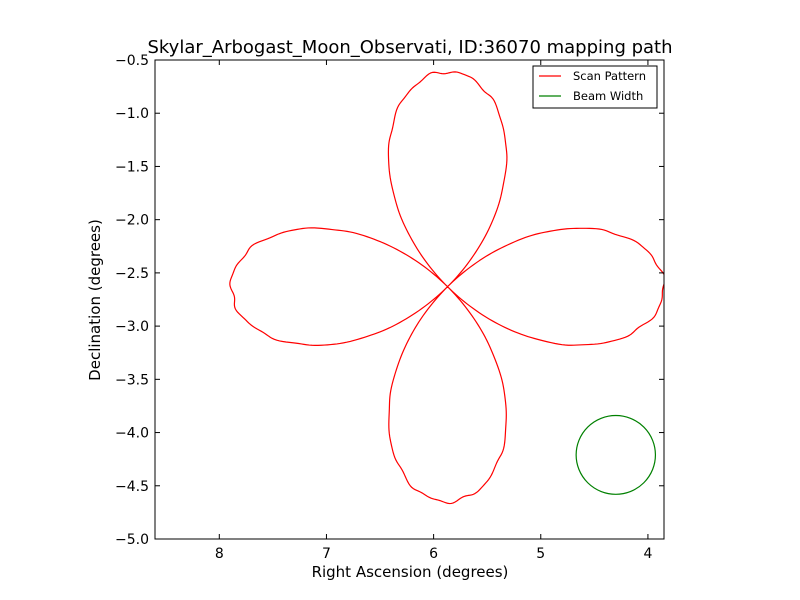  I want to click on y-tick-label: −1.0, so click(132, 114).